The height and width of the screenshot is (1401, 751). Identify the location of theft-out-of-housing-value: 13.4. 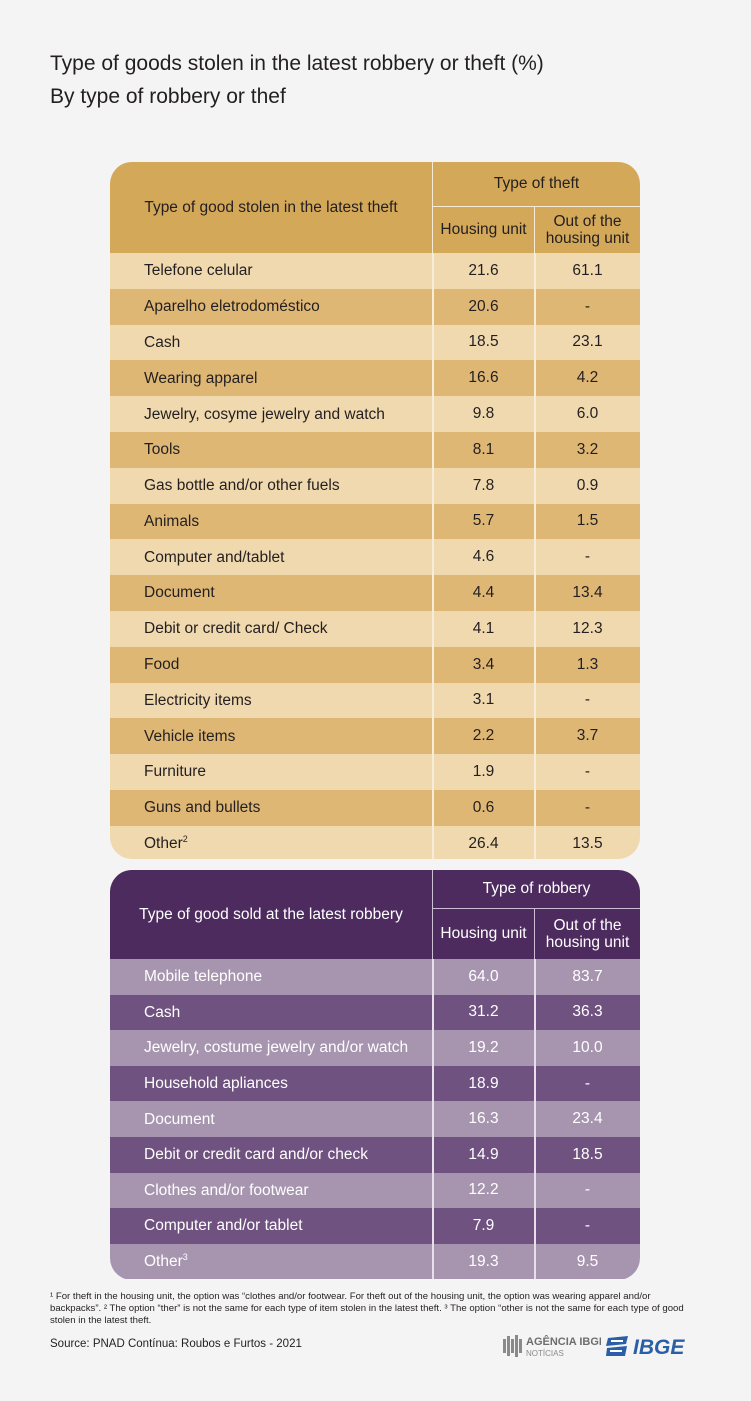
(587, 593).